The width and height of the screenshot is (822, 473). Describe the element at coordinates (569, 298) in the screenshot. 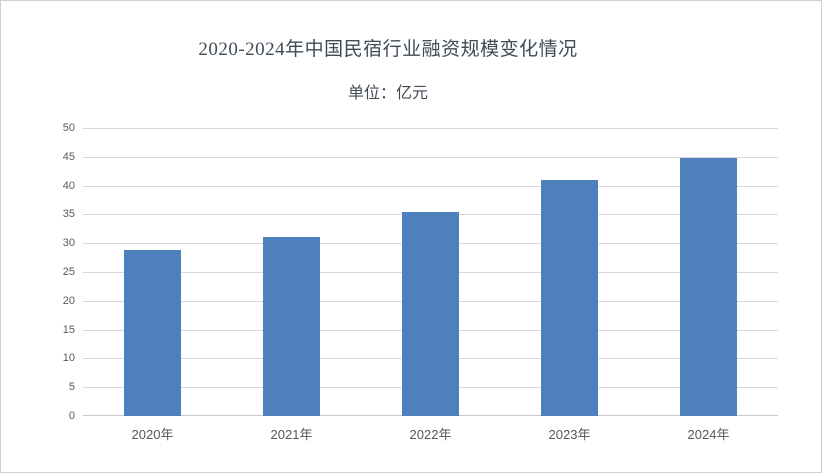

I see `bar-2023年` at that location.